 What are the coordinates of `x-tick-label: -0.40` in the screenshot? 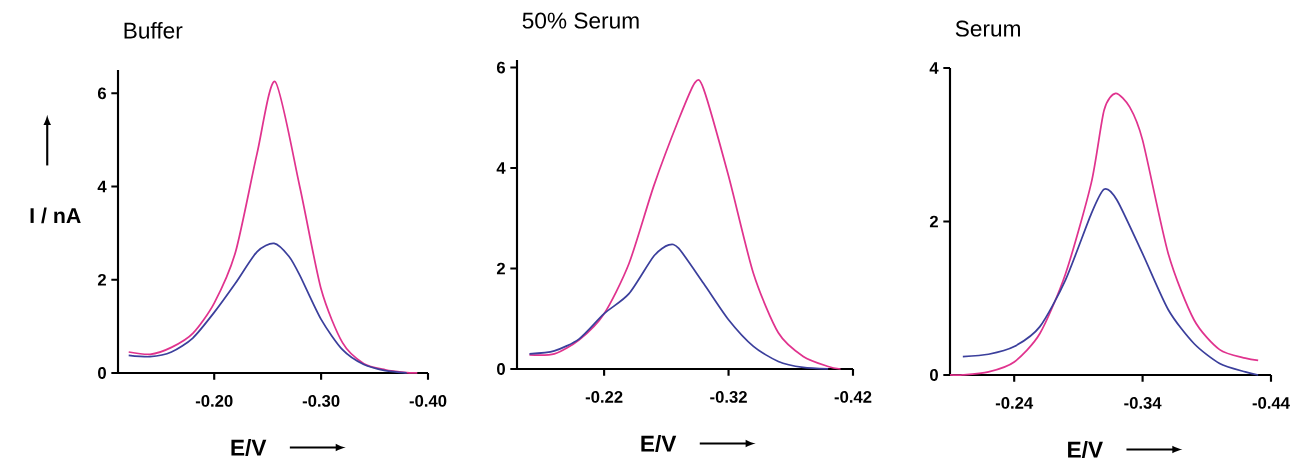 It's located at (428, 401).